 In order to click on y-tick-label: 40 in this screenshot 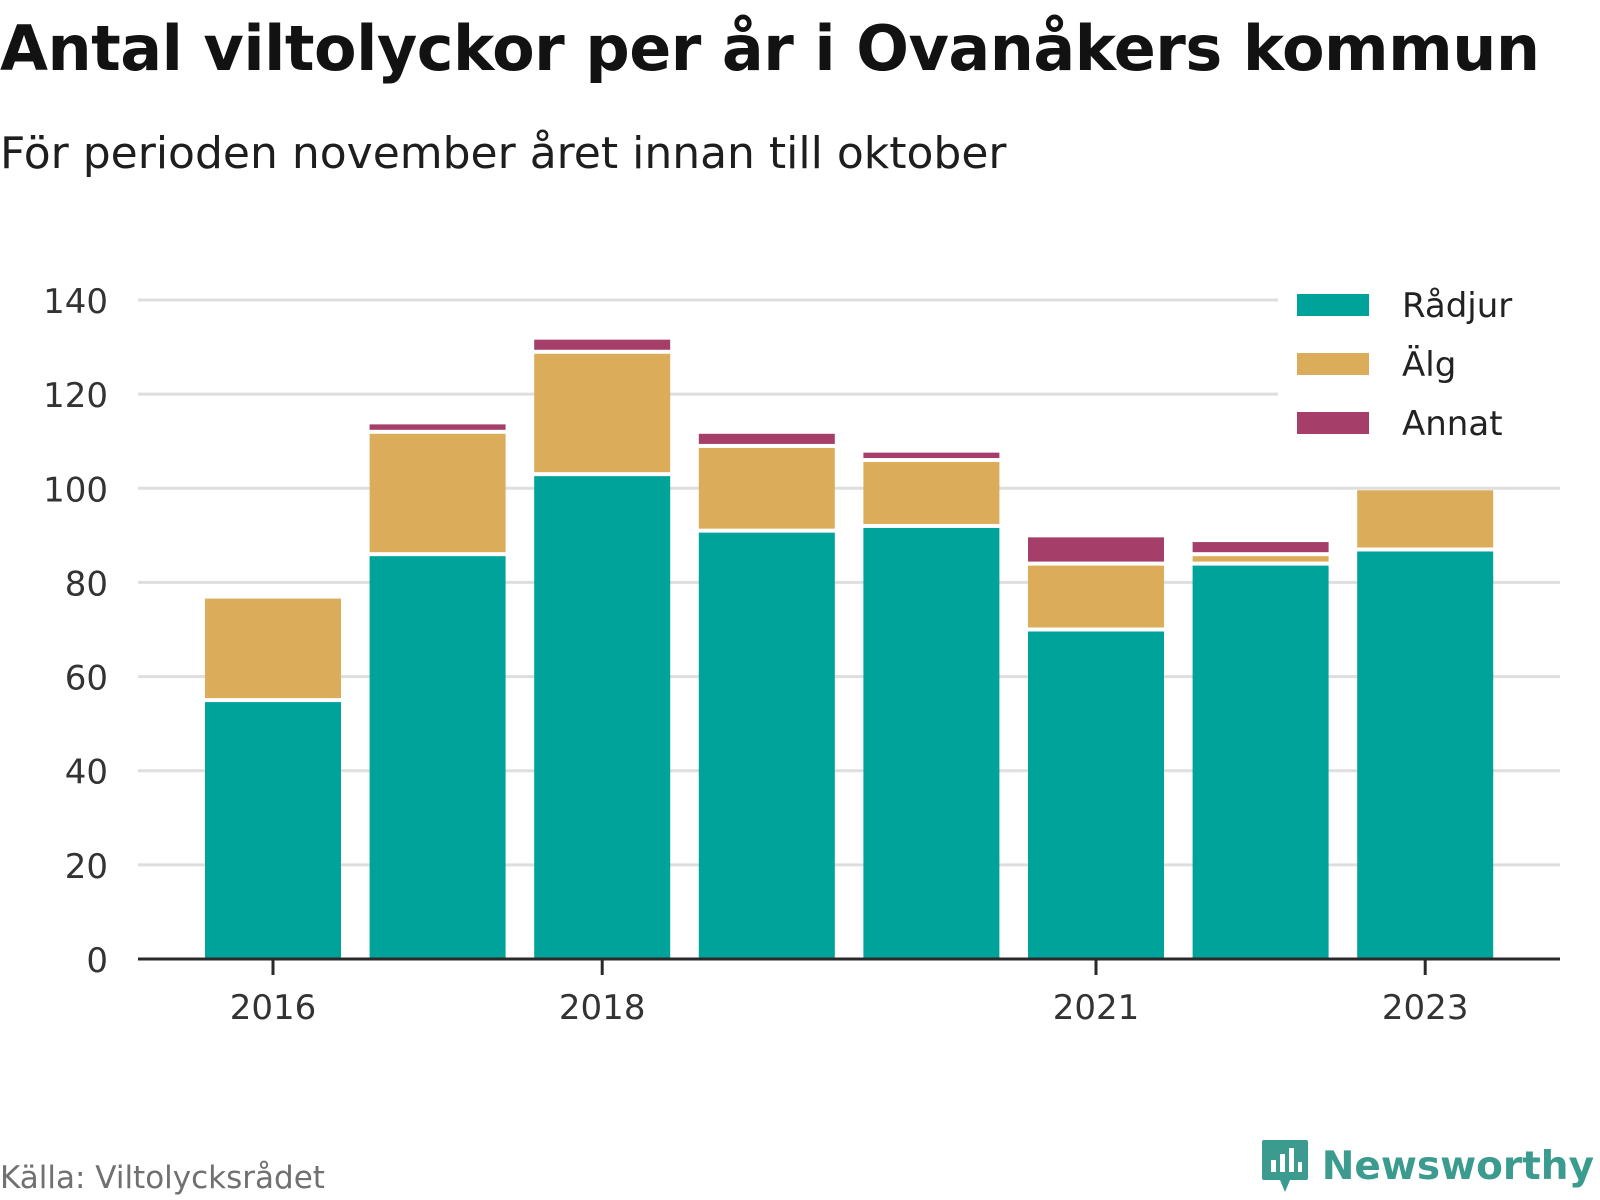, I will do `click(86, 773)`.